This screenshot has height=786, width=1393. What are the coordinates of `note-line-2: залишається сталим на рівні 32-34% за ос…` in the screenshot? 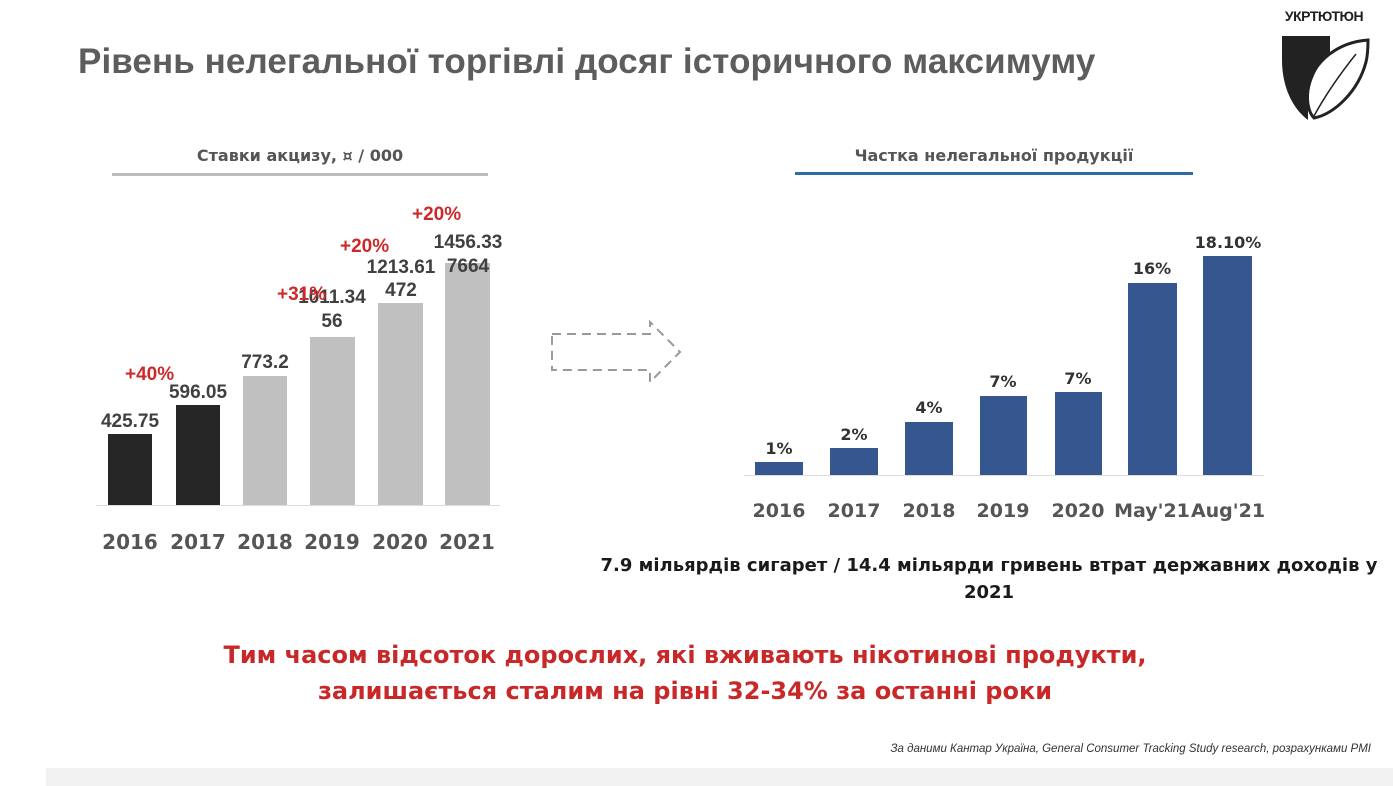 It's located at (685, 691).